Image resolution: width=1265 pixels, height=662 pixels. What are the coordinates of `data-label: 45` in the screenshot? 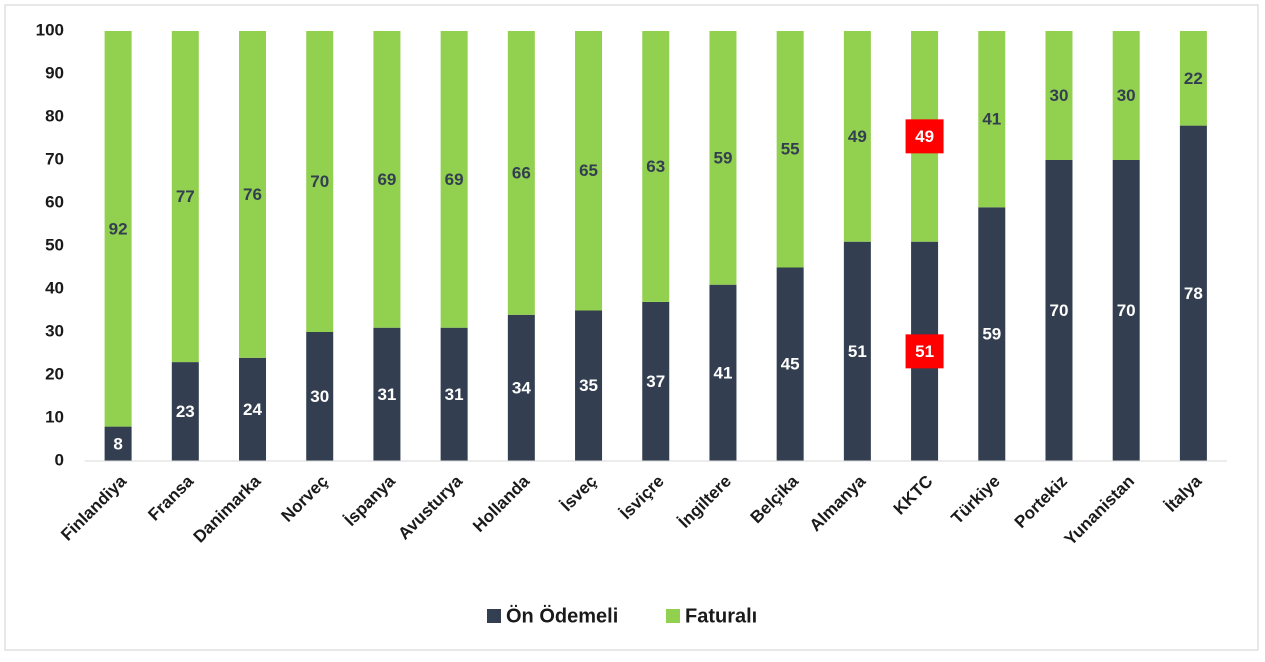 It's located at (790, 364).